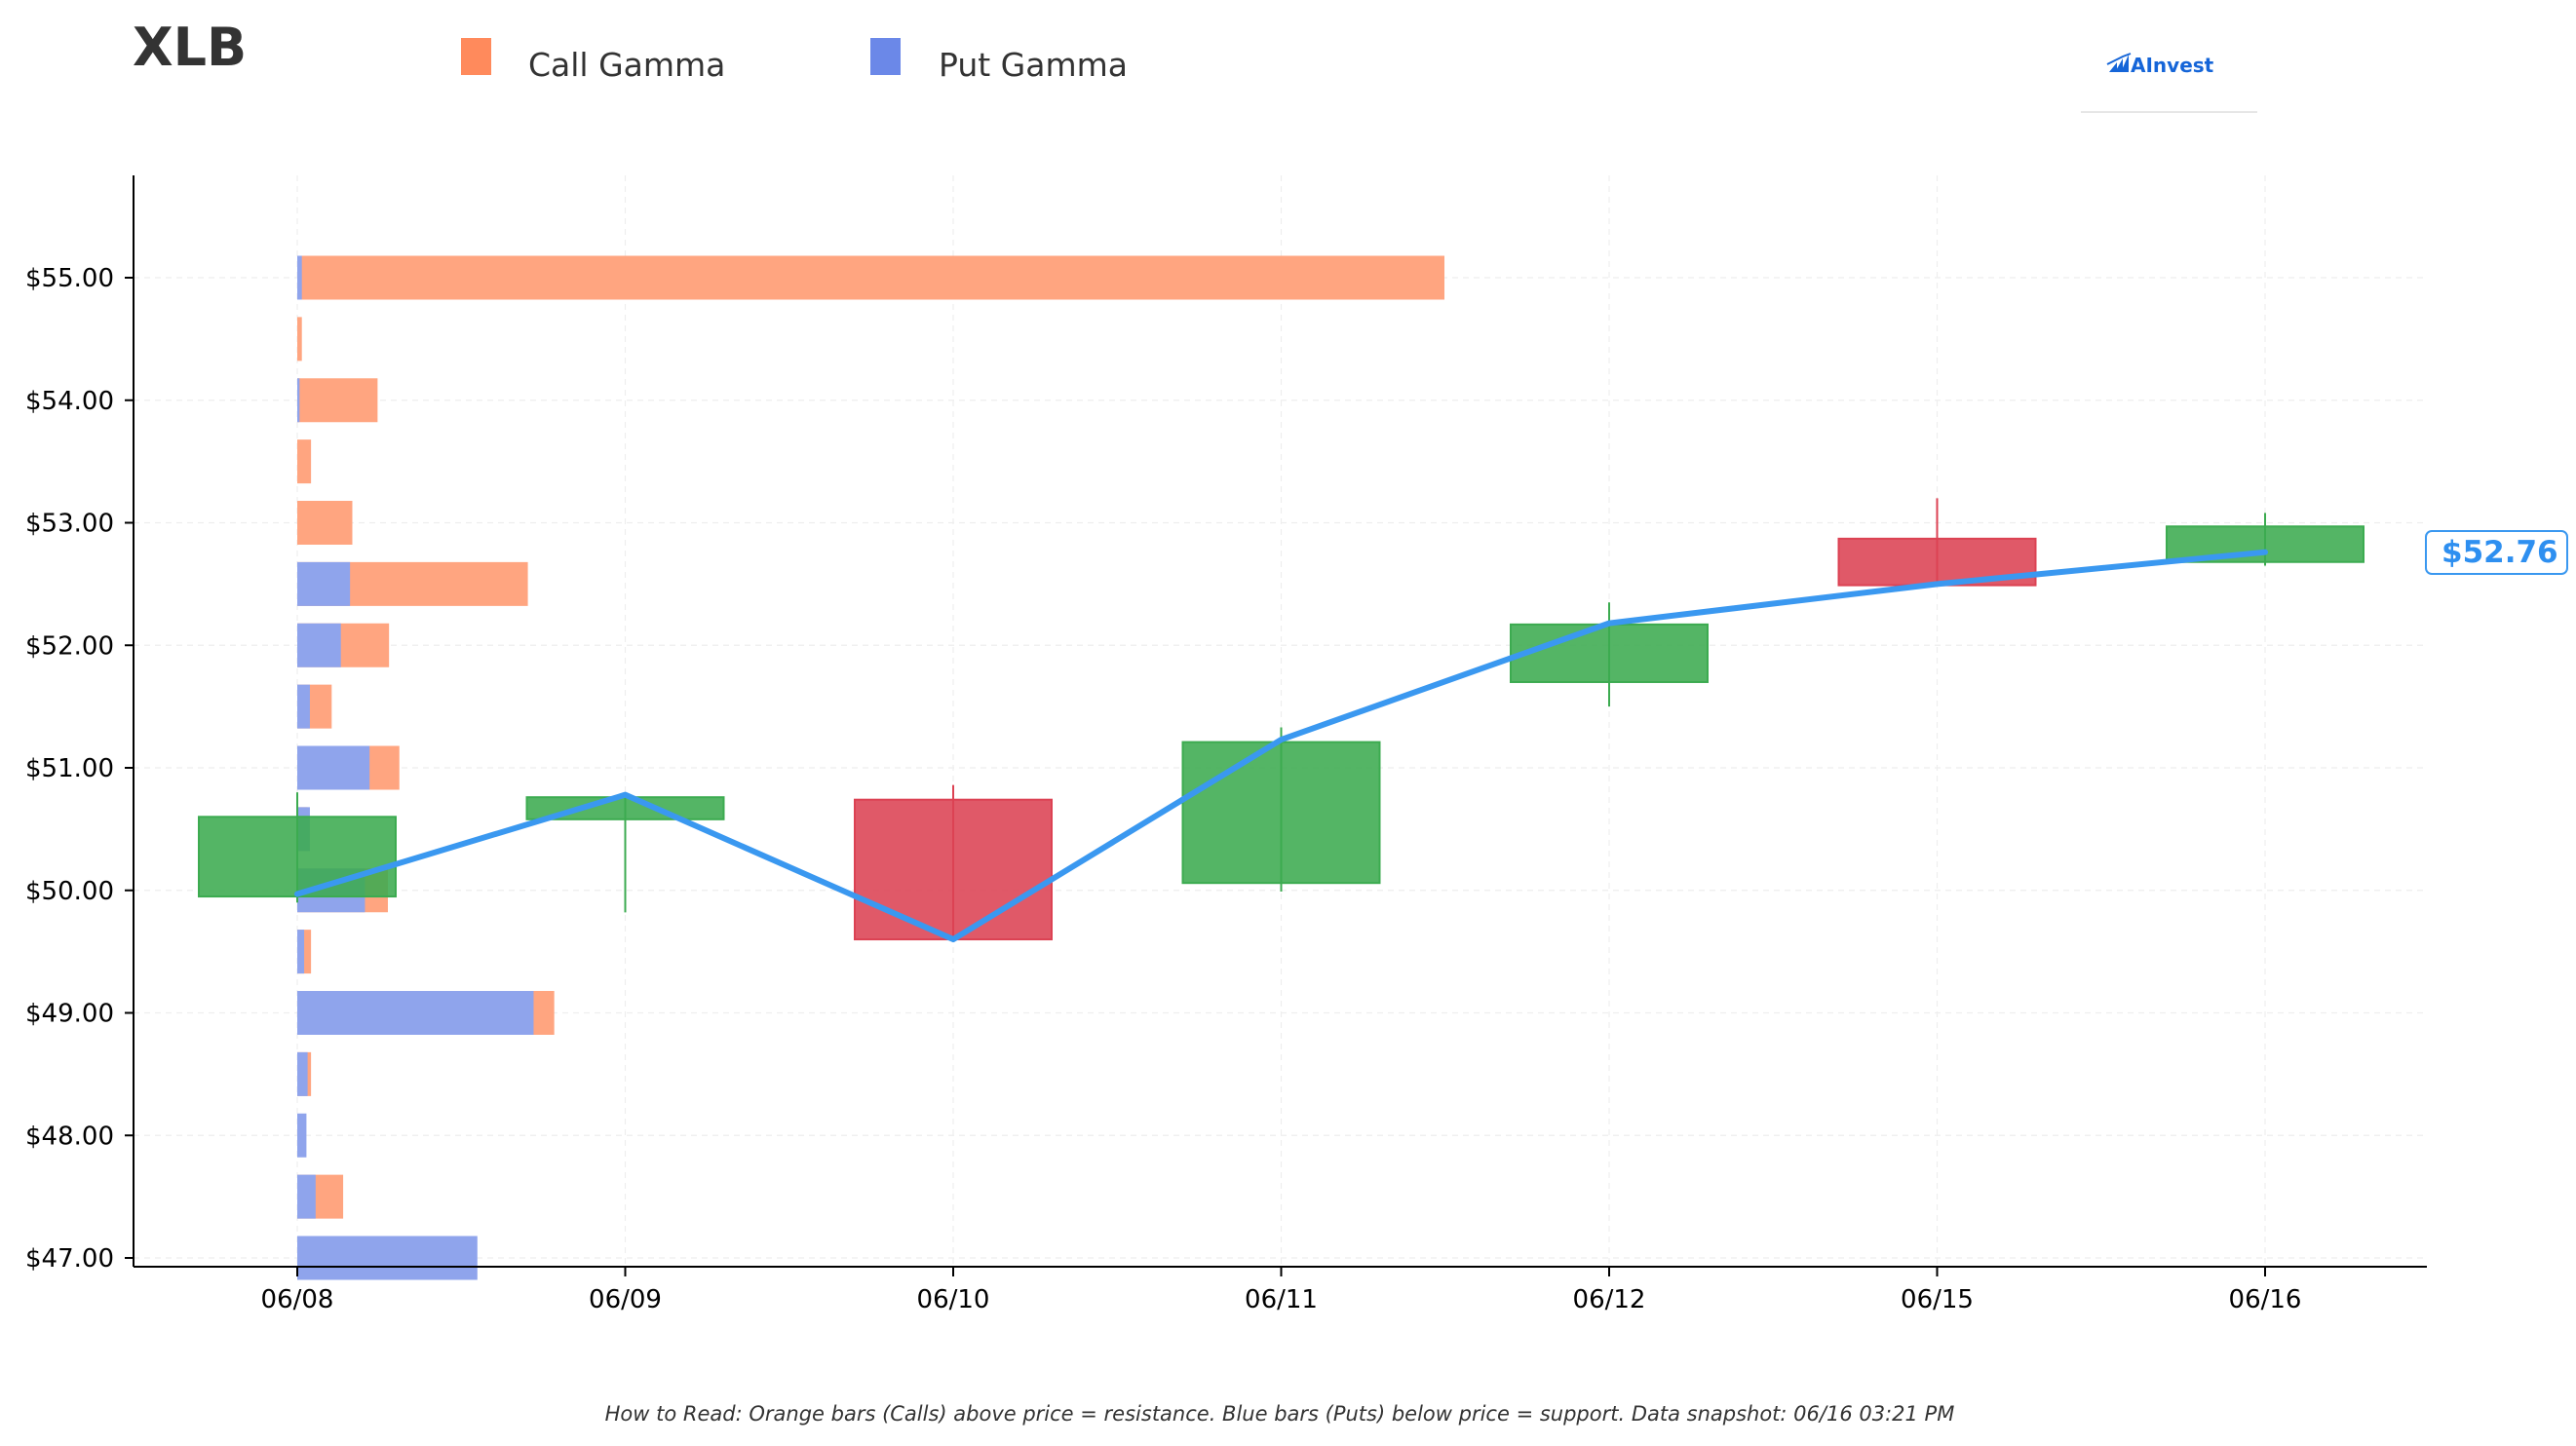 The height and width of the screenshot is (1446, 2576). I want to click on y-tick-label: $51.00, so click(69, 768).